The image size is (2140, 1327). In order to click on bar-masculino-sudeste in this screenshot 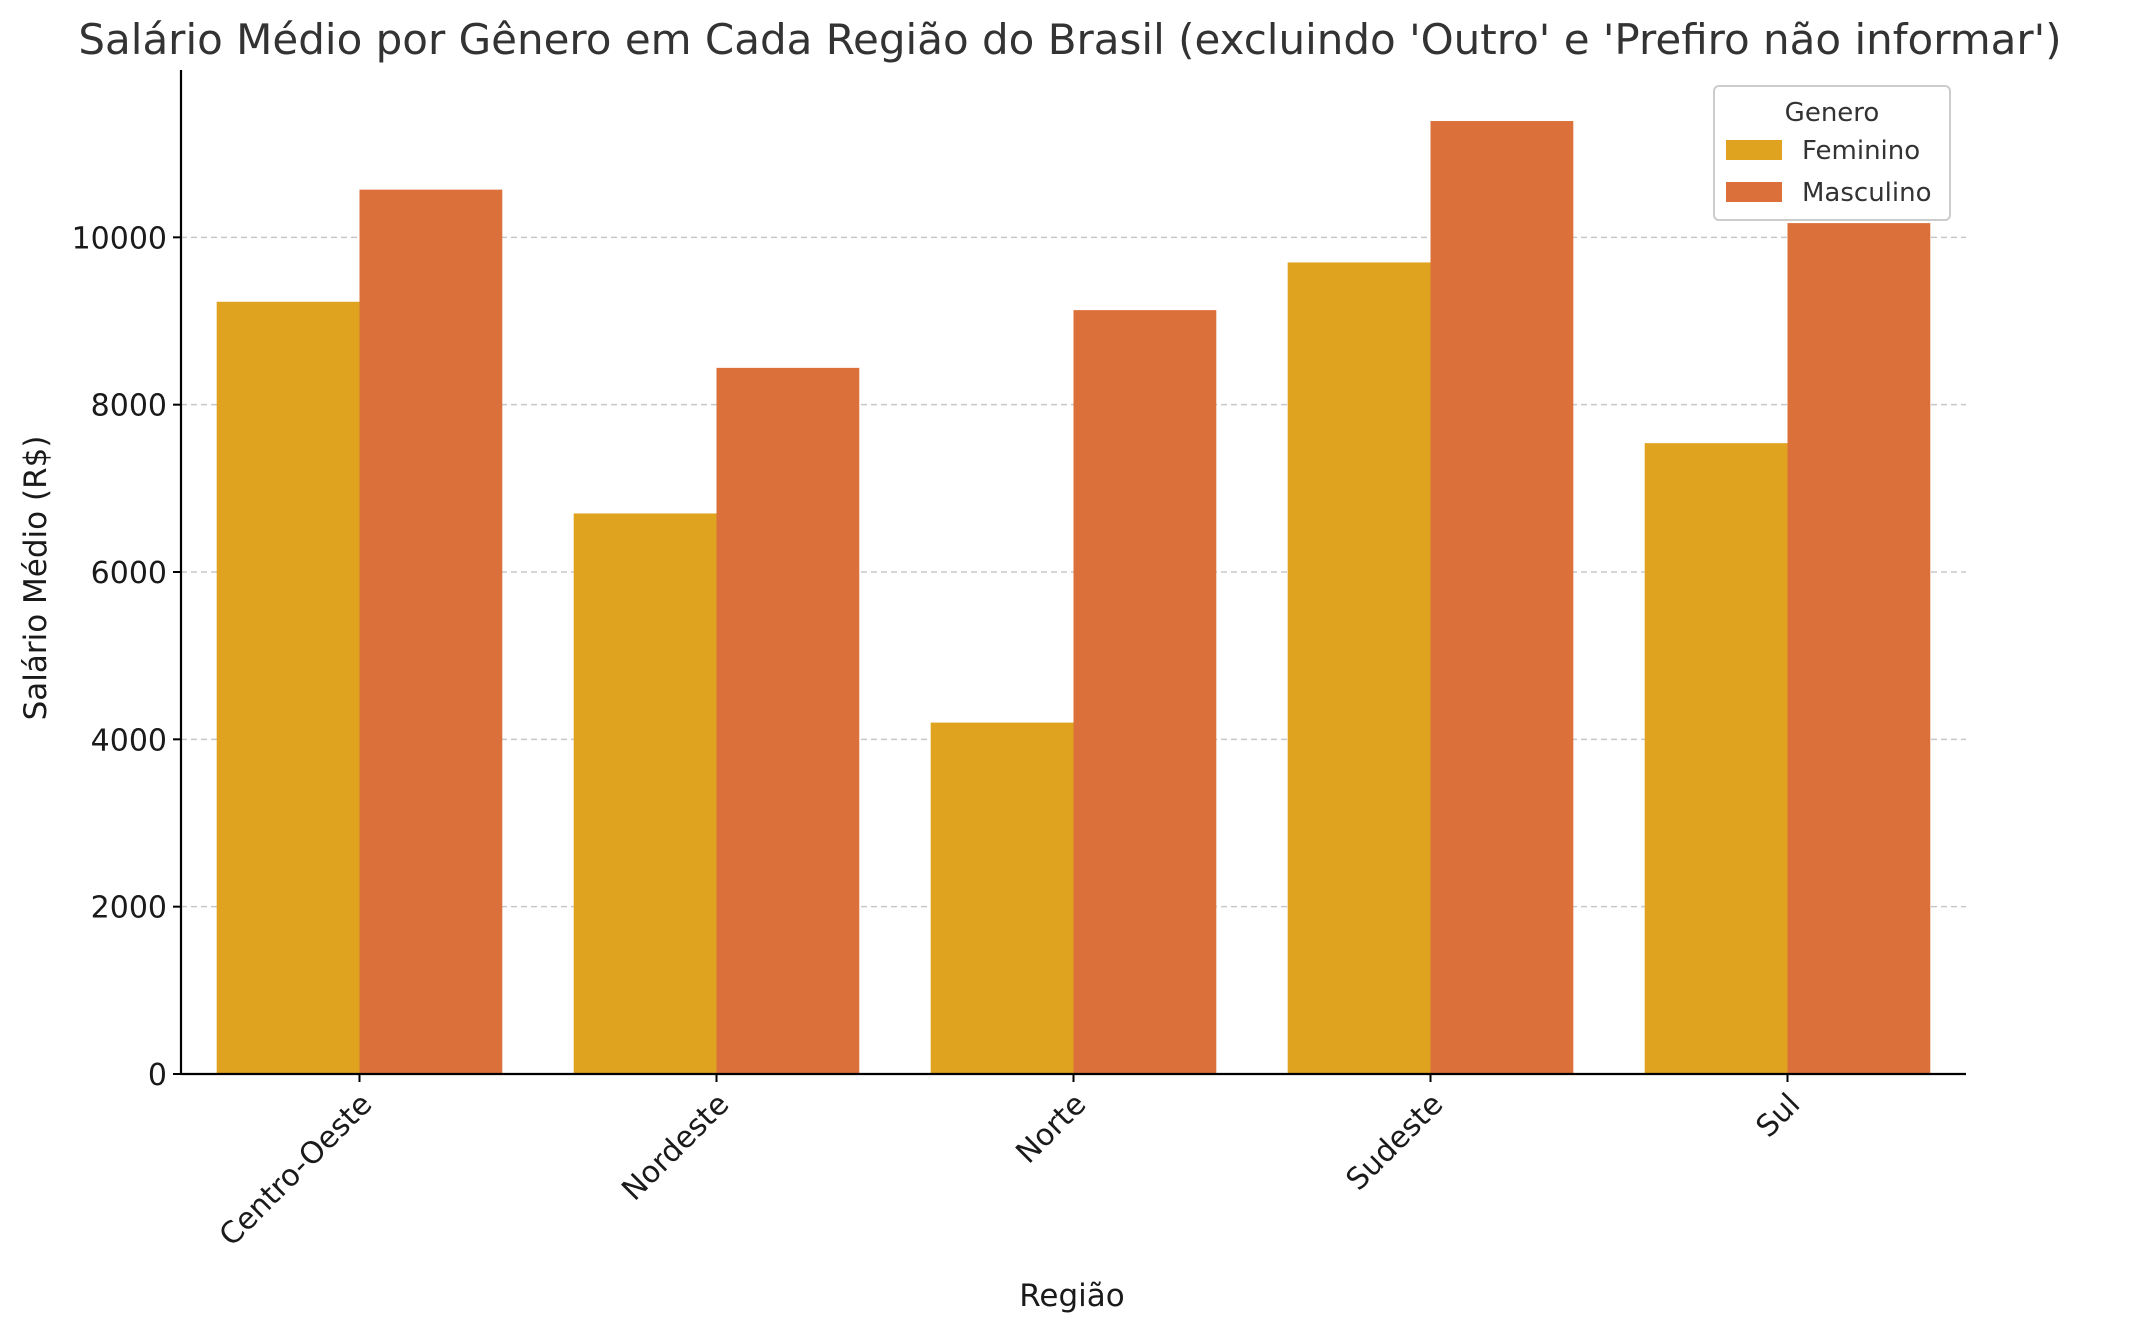, I will do `click(1502, 597)`.